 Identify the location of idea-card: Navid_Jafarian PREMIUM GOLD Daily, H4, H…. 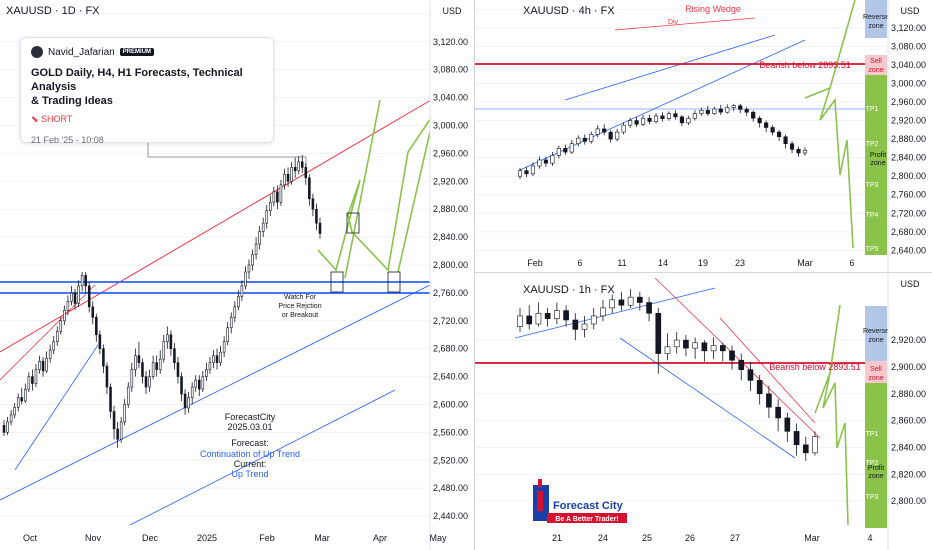
(147, 91).